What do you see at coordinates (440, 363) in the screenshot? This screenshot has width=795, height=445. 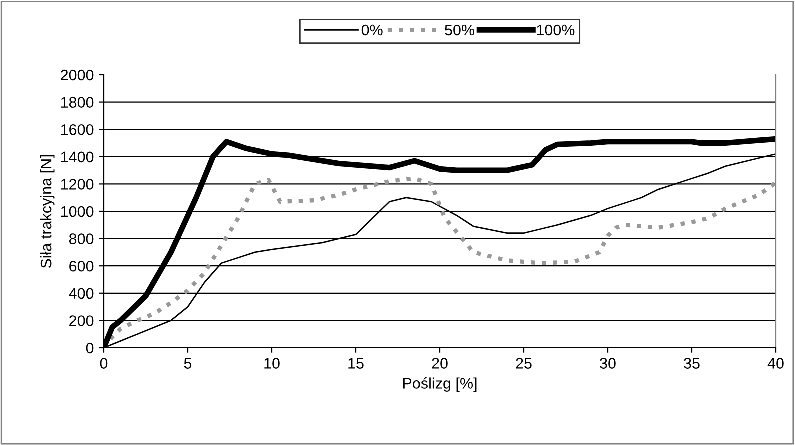 I see `x-tick-label: 20` at bounding box center [440, 363].